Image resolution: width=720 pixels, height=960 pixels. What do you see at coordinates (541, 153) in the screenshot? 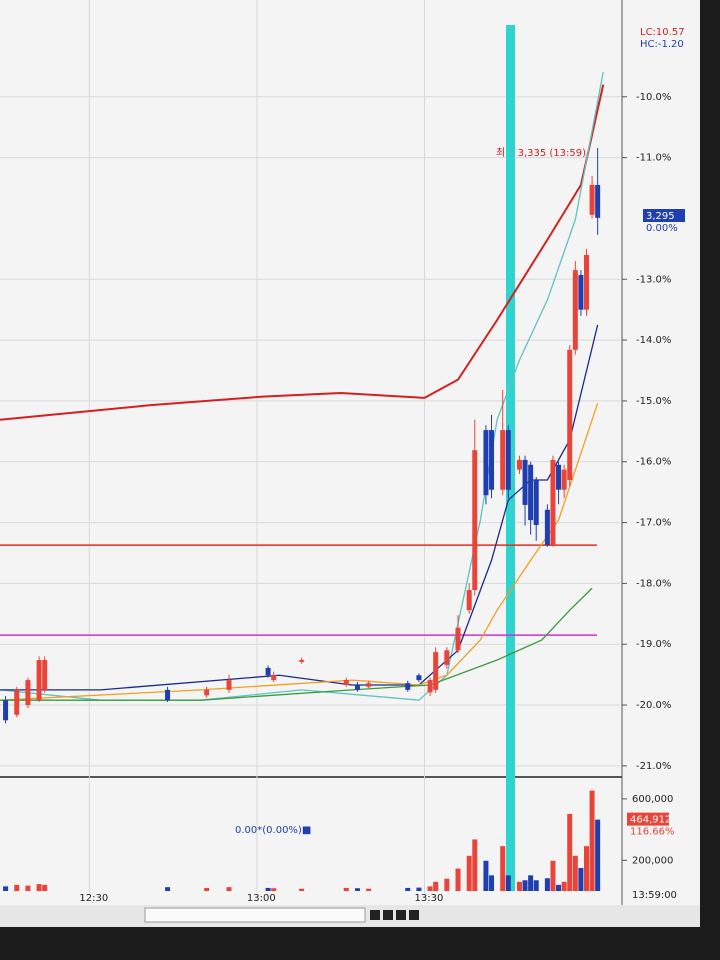
I see `high-annotation: 최고 3,335 (13:59)` at bounding box center [541, 153].